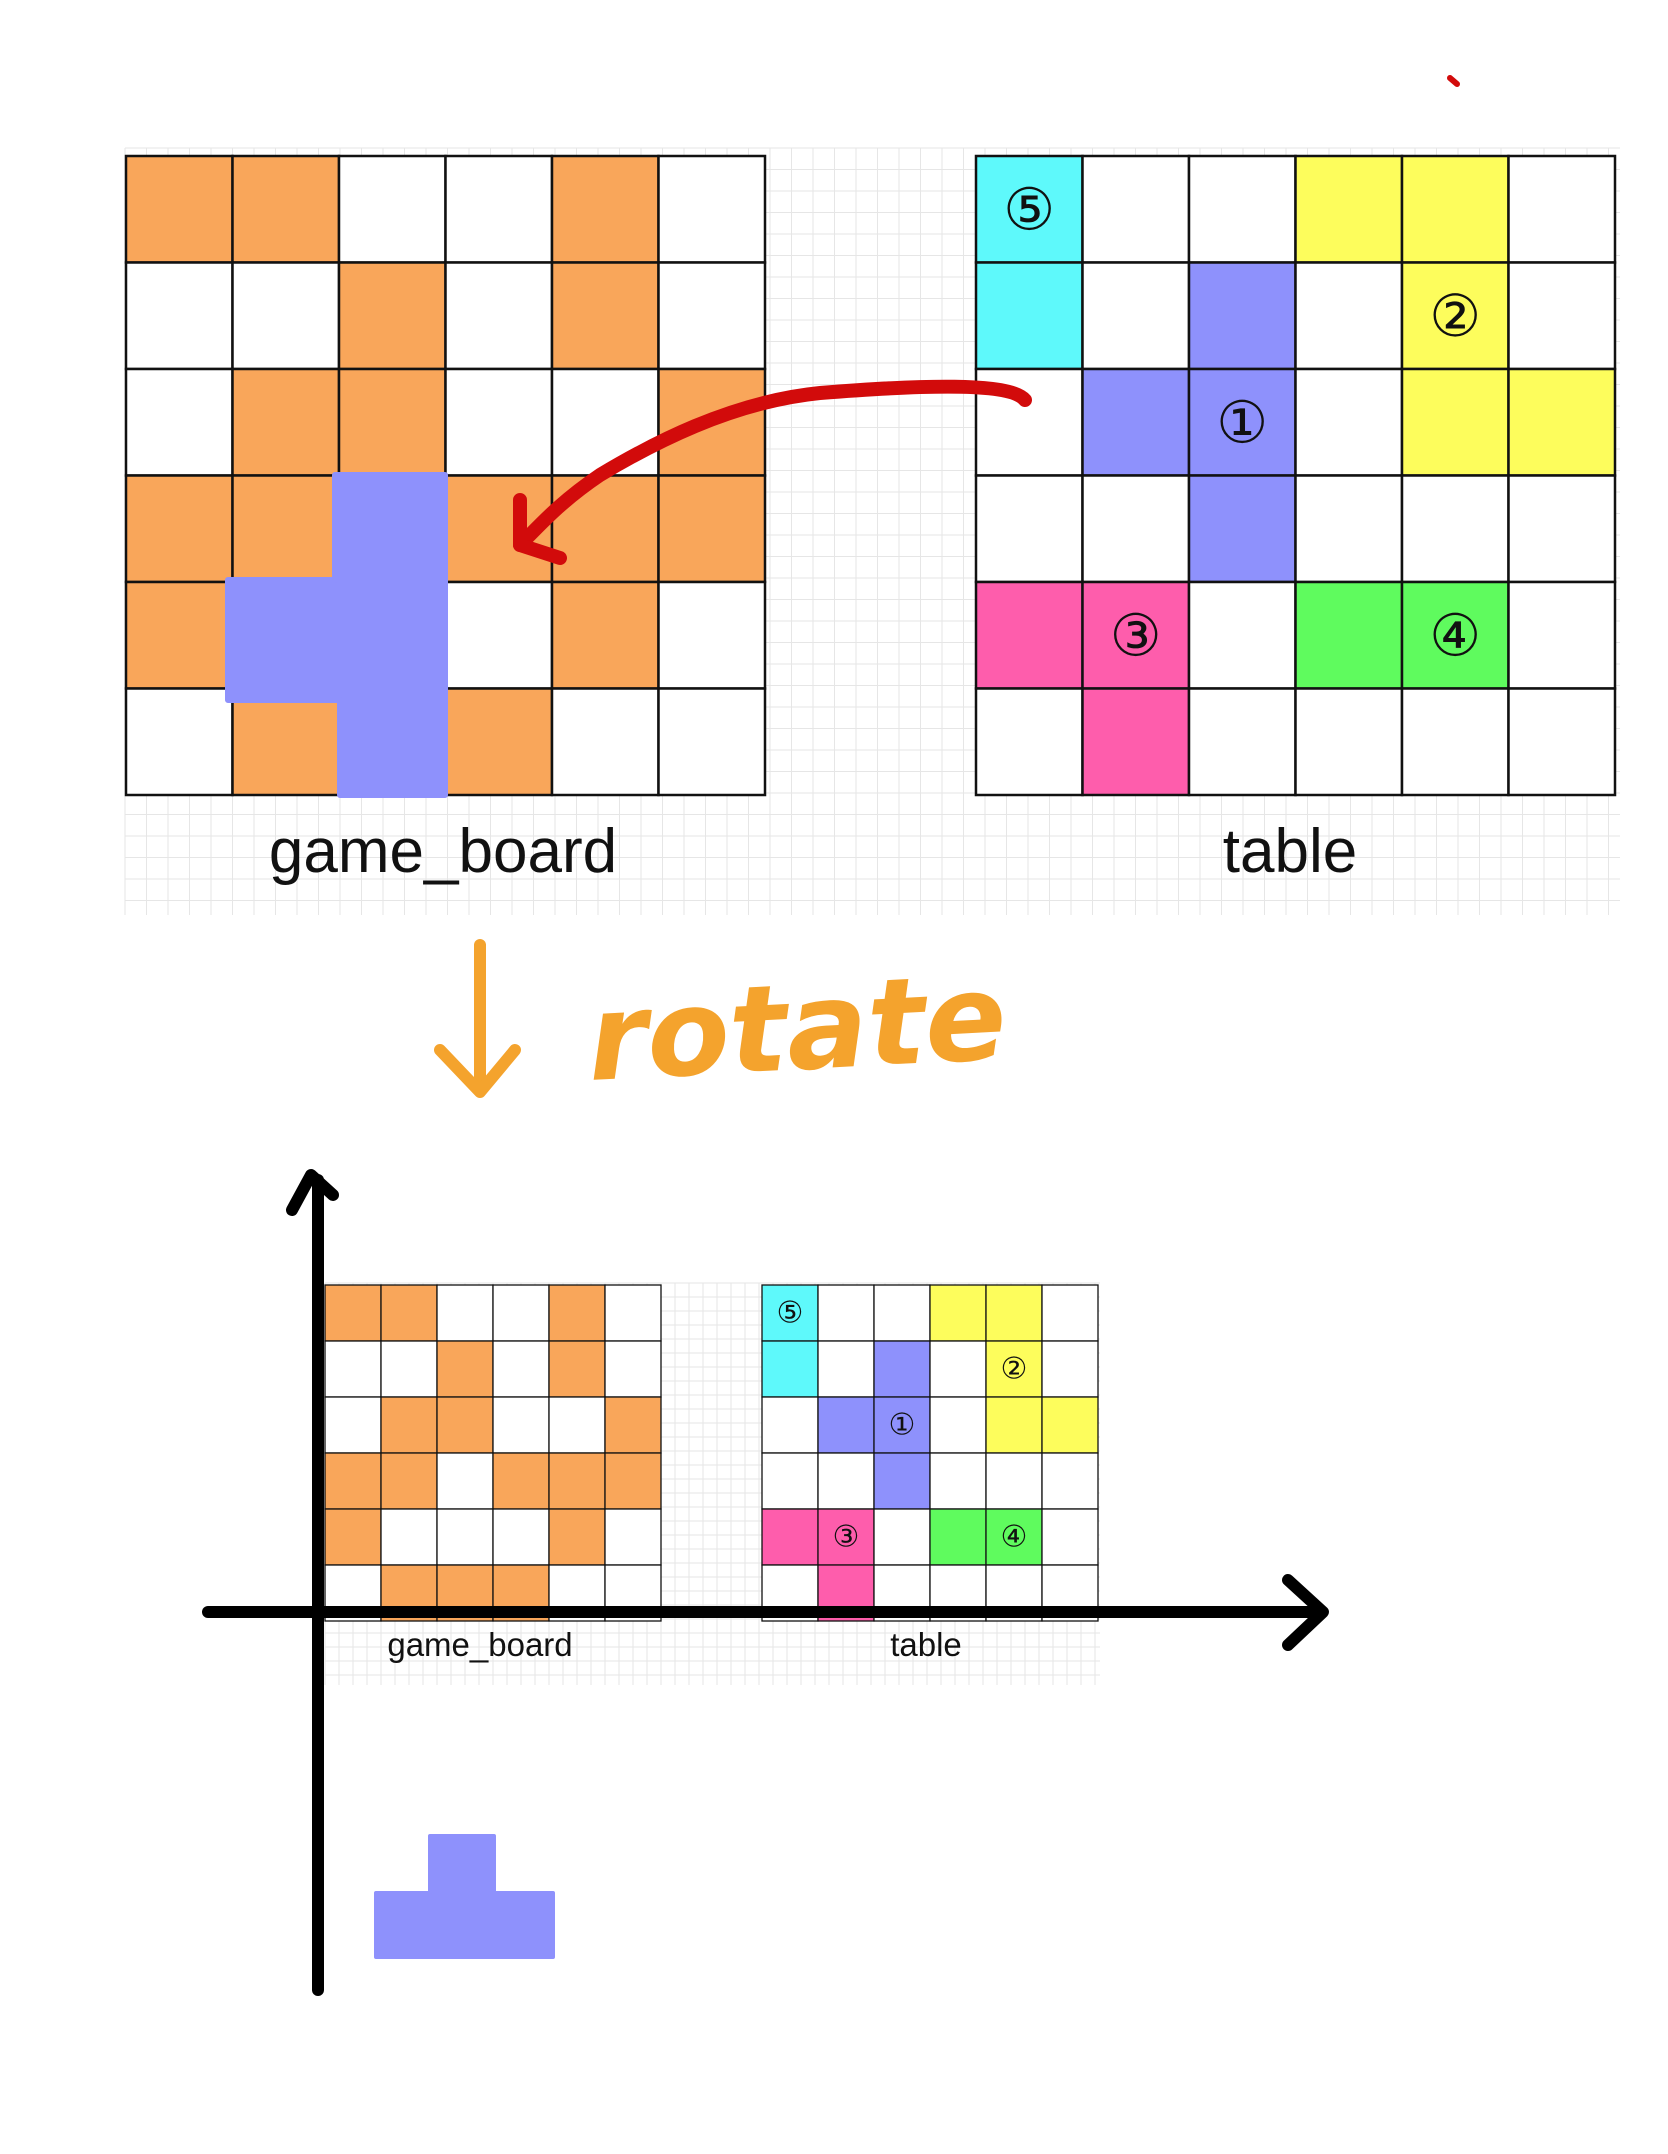 This screenshot has width=1668, height=2154. What do you see at coordinates (1290, 851) in the screenshot?
I see `top-table-label: table` at bounding box center [1290, 851].